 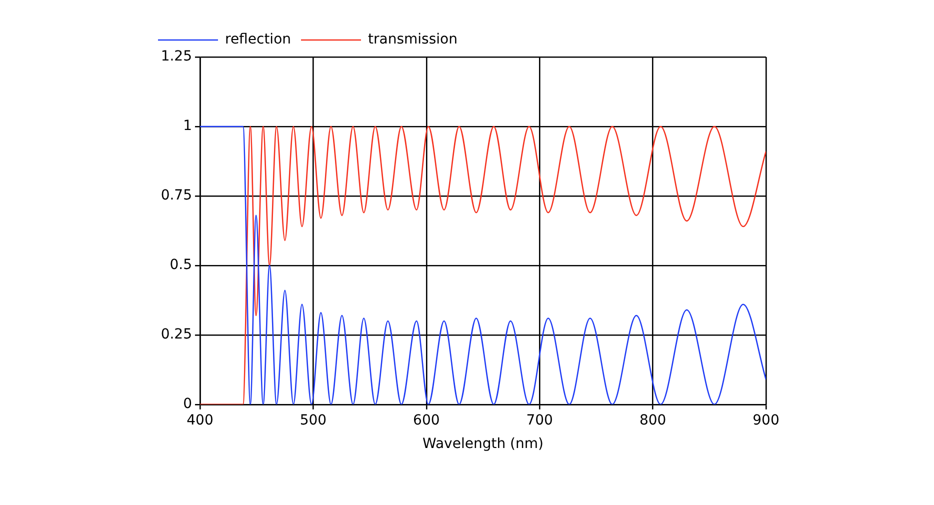 What do you see at coordinates (176, 56) in the screenshot?
I see `y-tick-label: 1.25` at bounding box center [176, 56].